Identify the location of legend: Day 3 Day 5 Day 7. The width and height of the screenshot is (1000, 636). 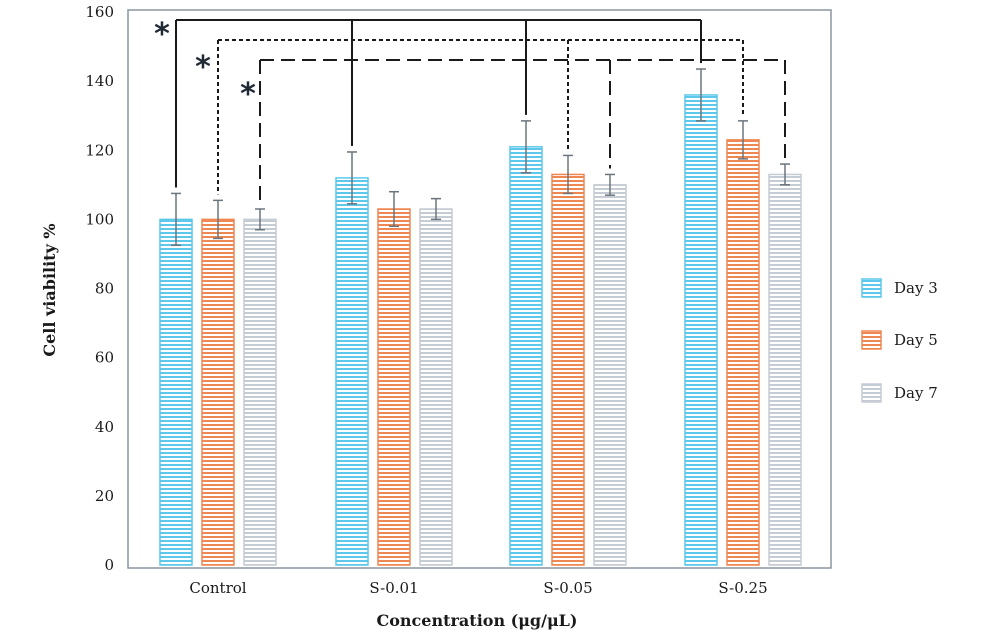
(899, 340).